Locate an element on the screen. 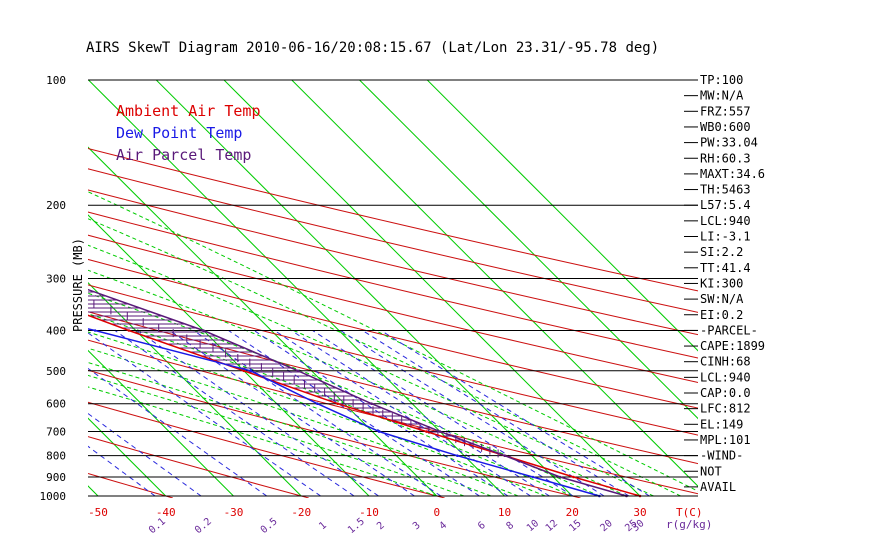  stat-entry: AVAIL is located at coordinates (718, 487).